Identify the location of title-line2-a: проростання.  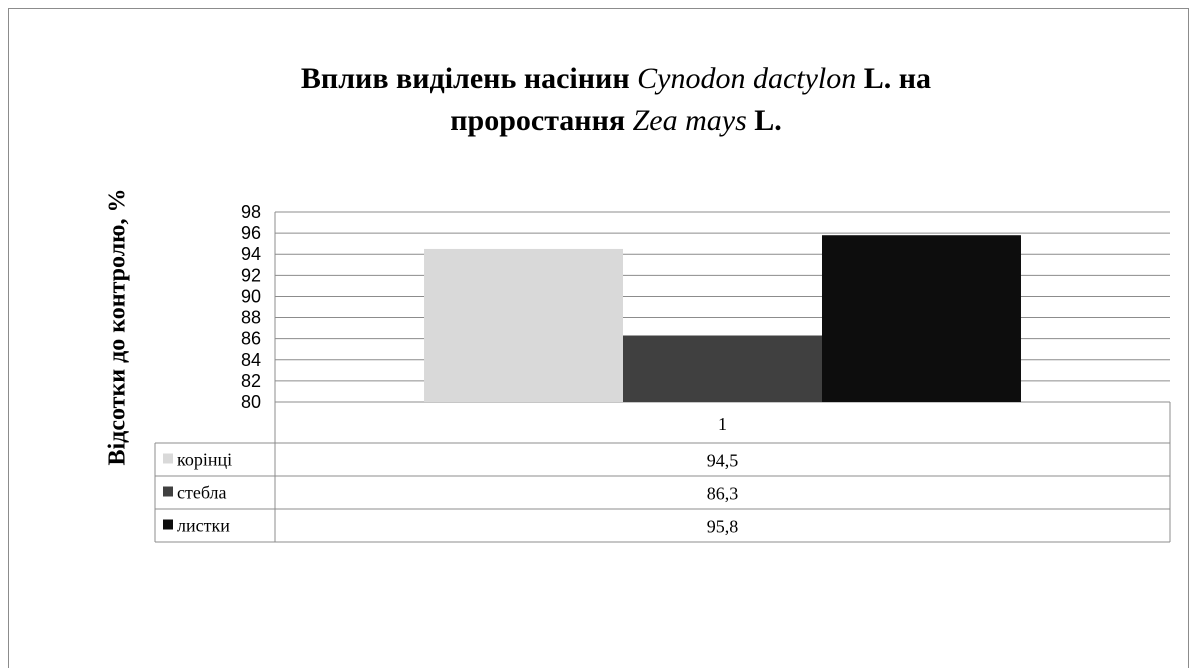
(541, 120).